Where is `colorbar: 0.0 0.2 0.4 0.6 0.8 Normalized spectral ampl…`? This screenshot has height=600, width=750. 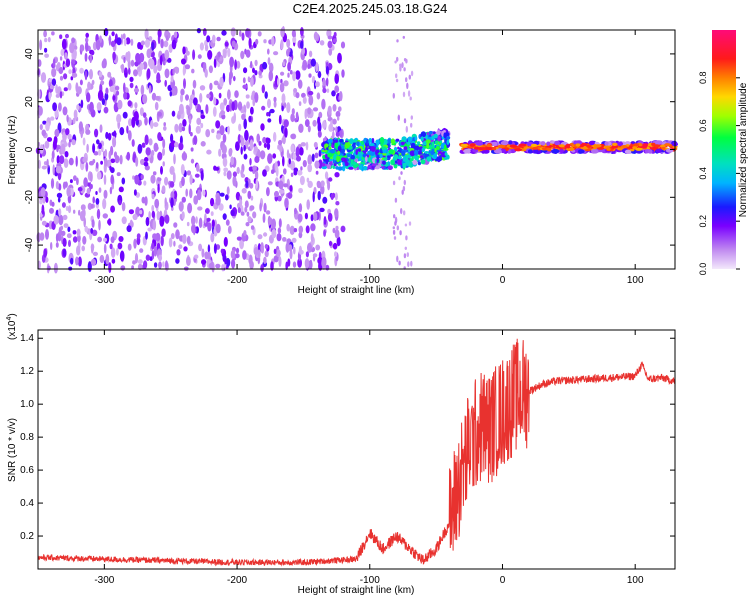
colorbar: 0.0 0.2 0.4 0.6 0.8 Normalized spectral ampl… is located at coordinates (723, 152).